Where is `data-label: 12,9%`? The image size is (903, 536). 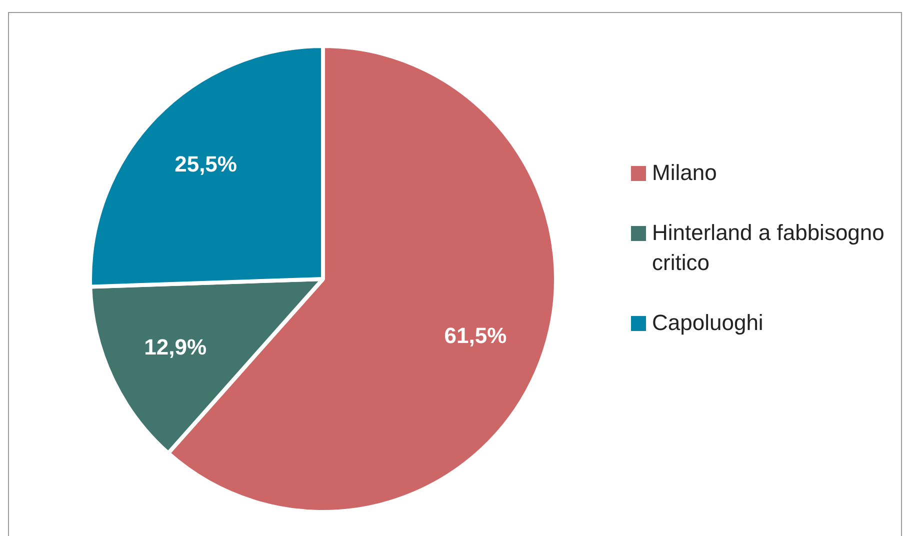 data-label: 12,9% is located at coordinates (175, 347).